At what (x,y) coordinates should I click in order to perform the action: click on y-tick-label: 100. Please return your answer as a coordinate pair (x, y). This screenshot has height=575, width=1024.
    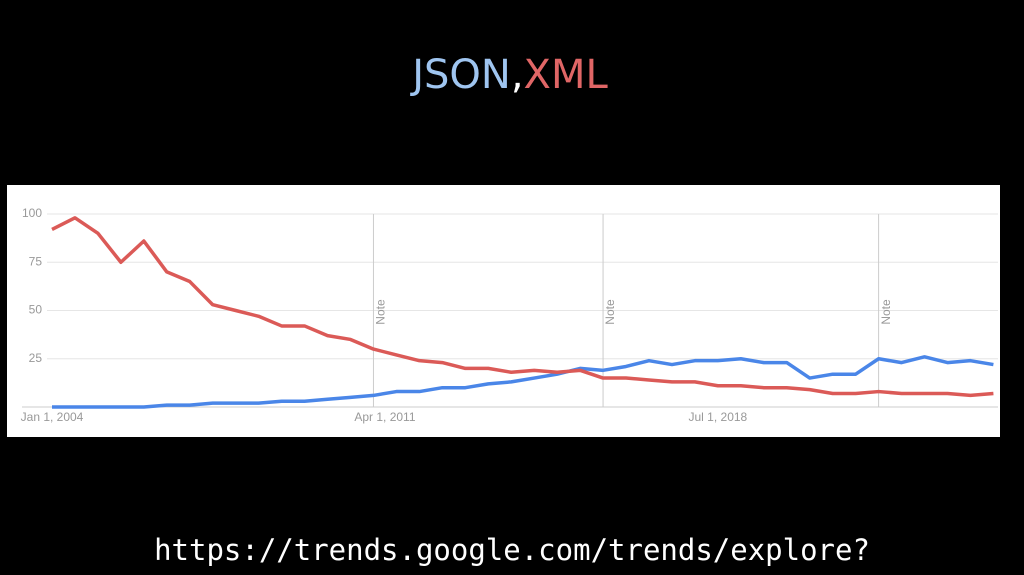
    Looking at the image, I should click on (32, 213).